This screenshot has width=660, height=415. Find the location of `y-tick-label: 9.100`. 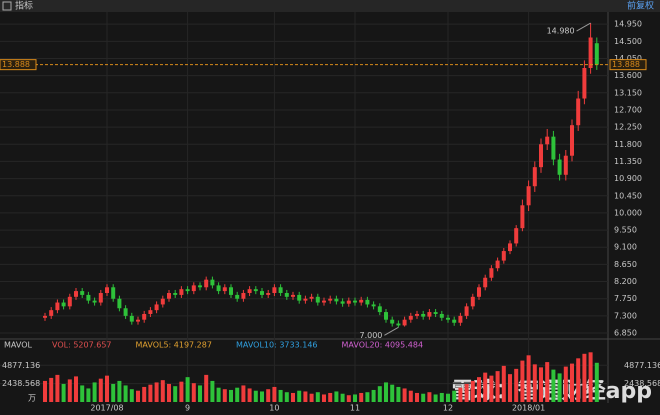

y-tick-label: 9.100 is located at coordinates (625, 247).